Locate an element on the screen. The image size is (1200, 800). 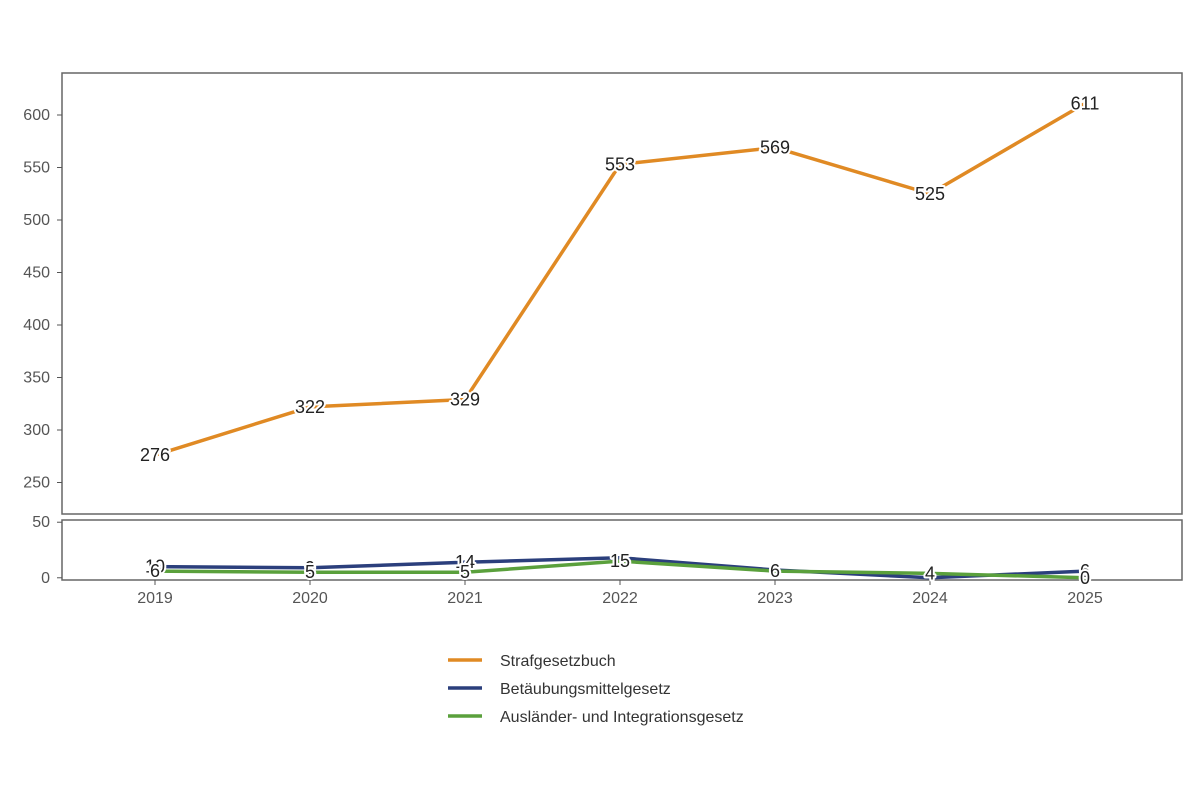
data-label-2-4: 6 is located at coordinates (775, 571).